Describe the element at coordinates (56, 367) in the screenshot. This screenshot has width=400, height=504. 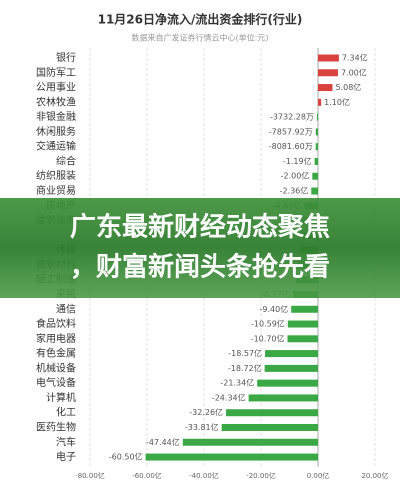
I see `category-label: 机械设备` at that location.